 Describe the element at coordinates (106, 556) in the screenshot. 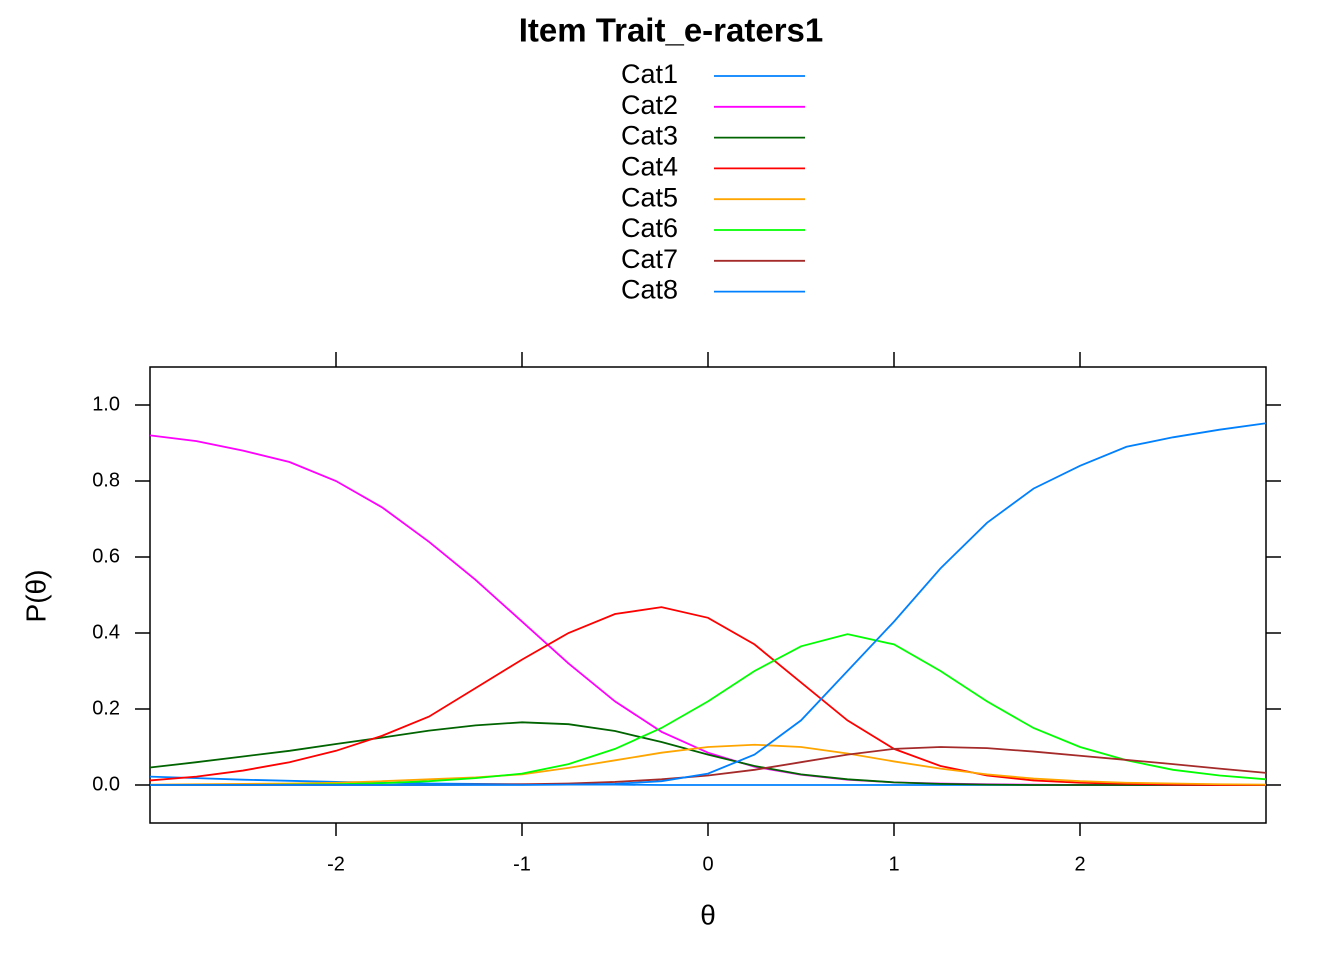

I see `y-tick-label: 0.6` at that location.